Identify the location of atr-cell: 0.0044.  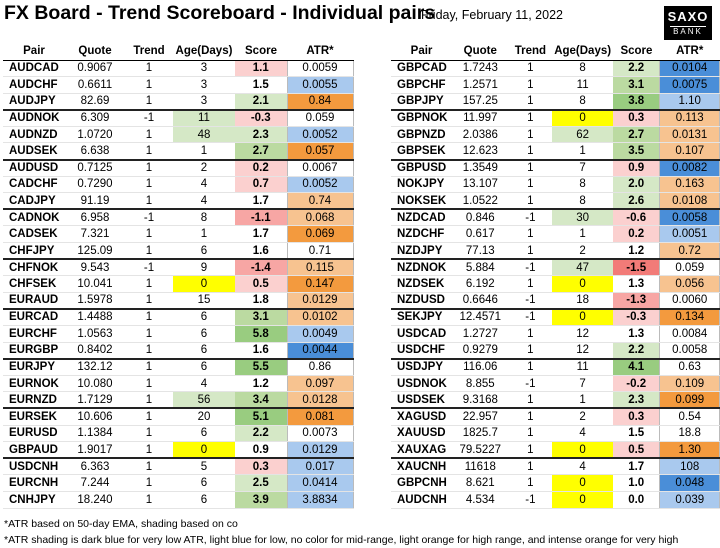
(320, 351).